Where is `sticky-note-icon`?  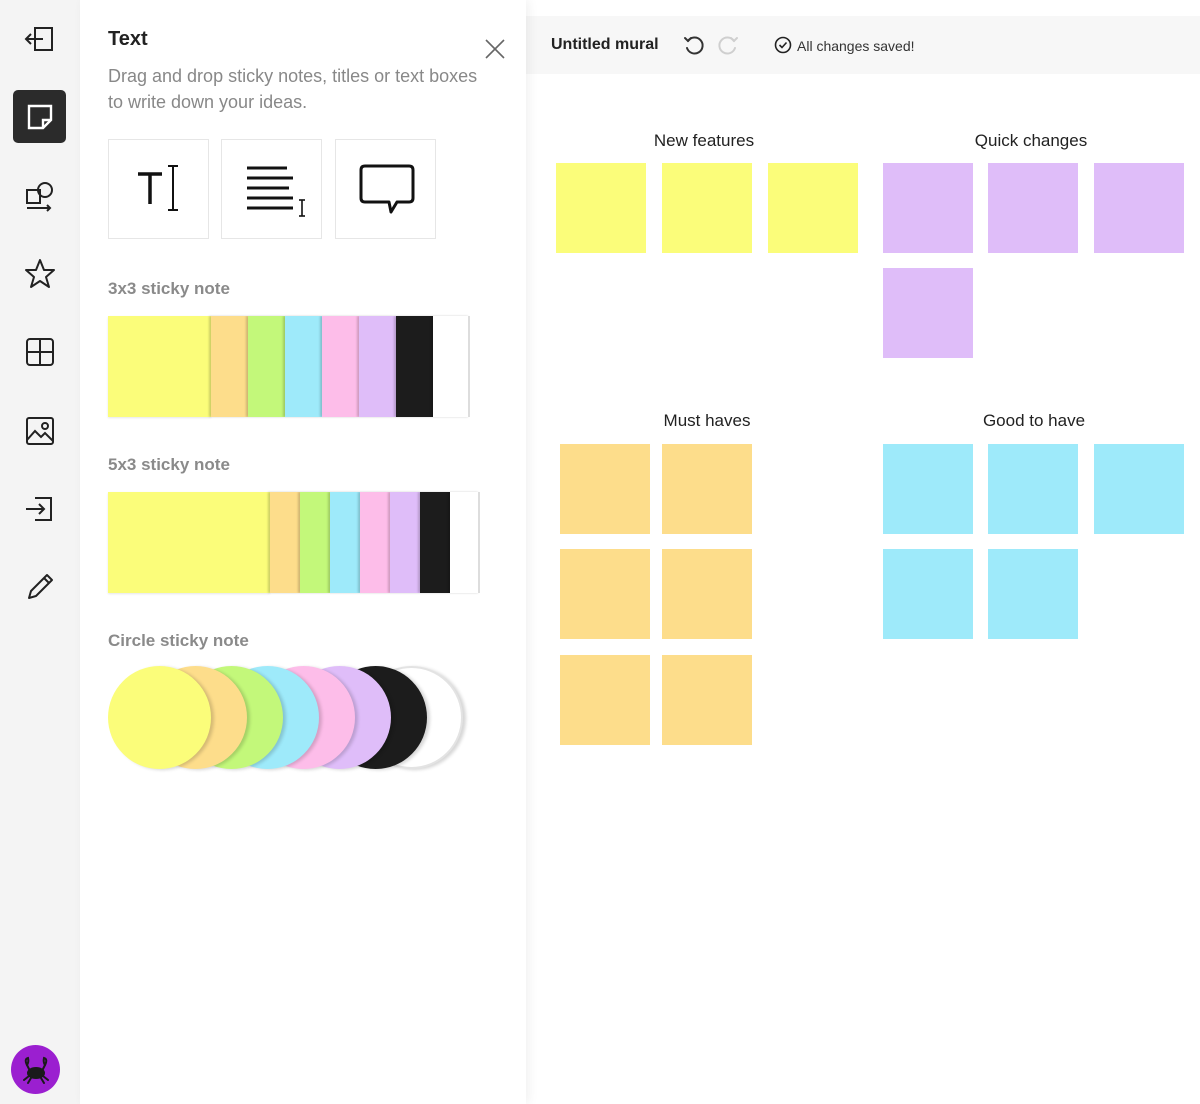
sticky-note-icon is located at coordinates (39, 116).